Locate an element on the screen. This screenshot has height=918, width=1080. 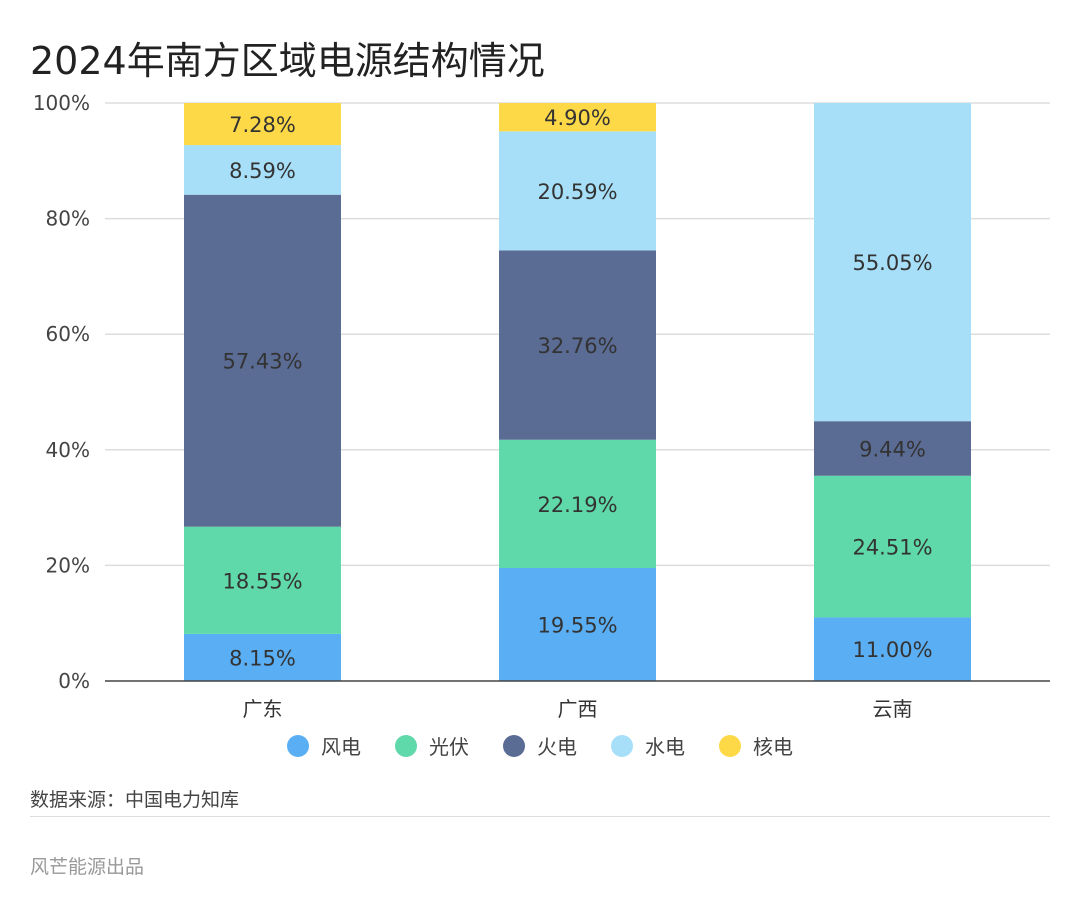
x-tick-label: 广西 is located at coordinates (578, 708).